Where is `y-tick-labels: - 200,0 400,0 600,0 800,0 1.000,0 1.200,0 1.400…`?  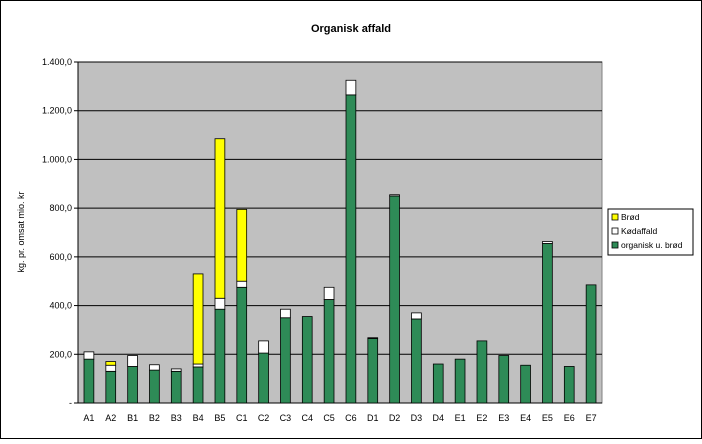
y-tick-labels: - 200,0 400,0 600,0 800,0 1.000,0 1.200,0 1.400… is located at coordinates (57, 232).